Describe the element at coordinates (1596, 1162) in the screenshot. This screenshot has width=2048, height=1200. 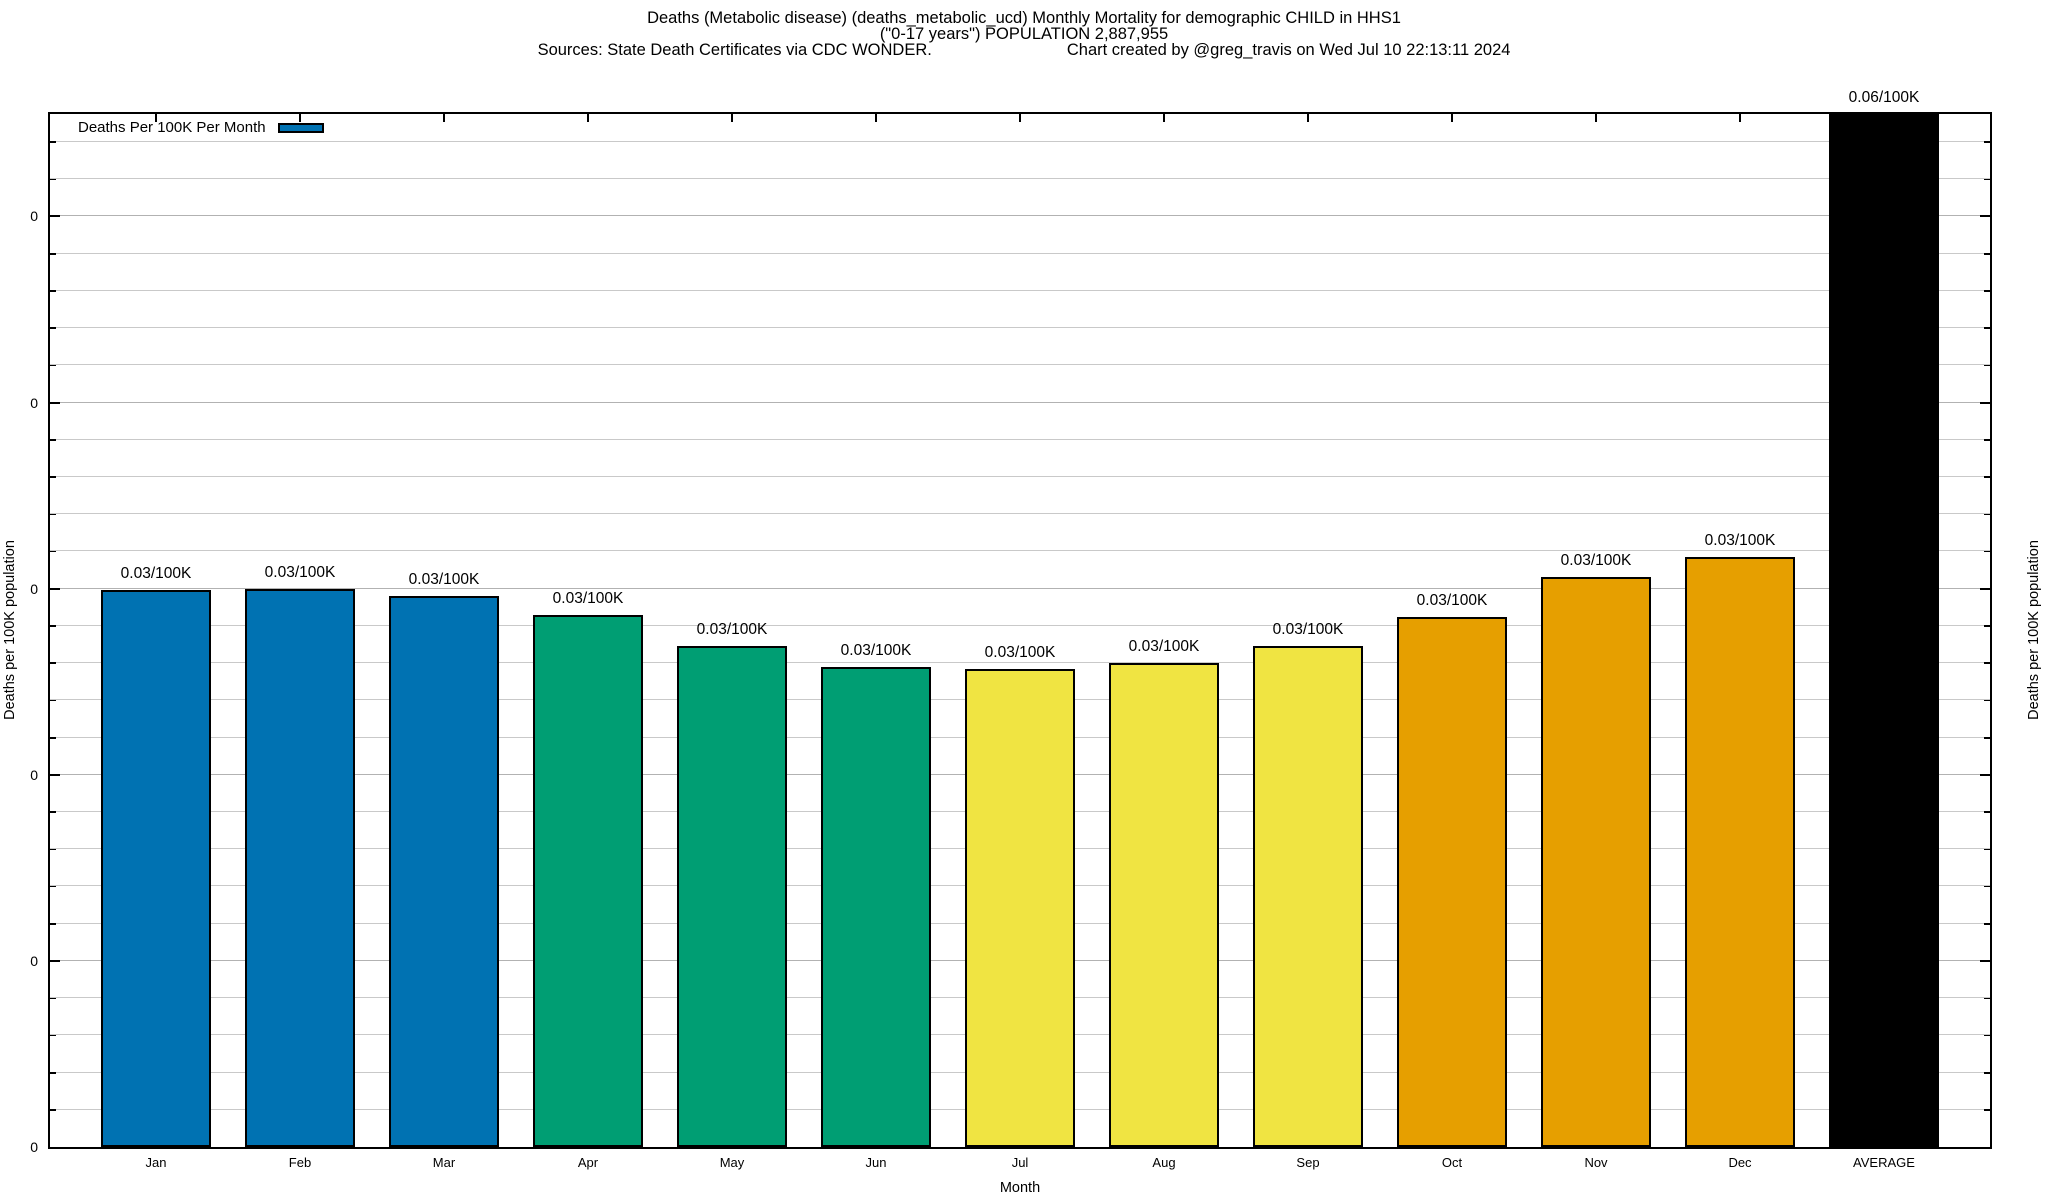
I see `x-tick-label: Nov` at that location.